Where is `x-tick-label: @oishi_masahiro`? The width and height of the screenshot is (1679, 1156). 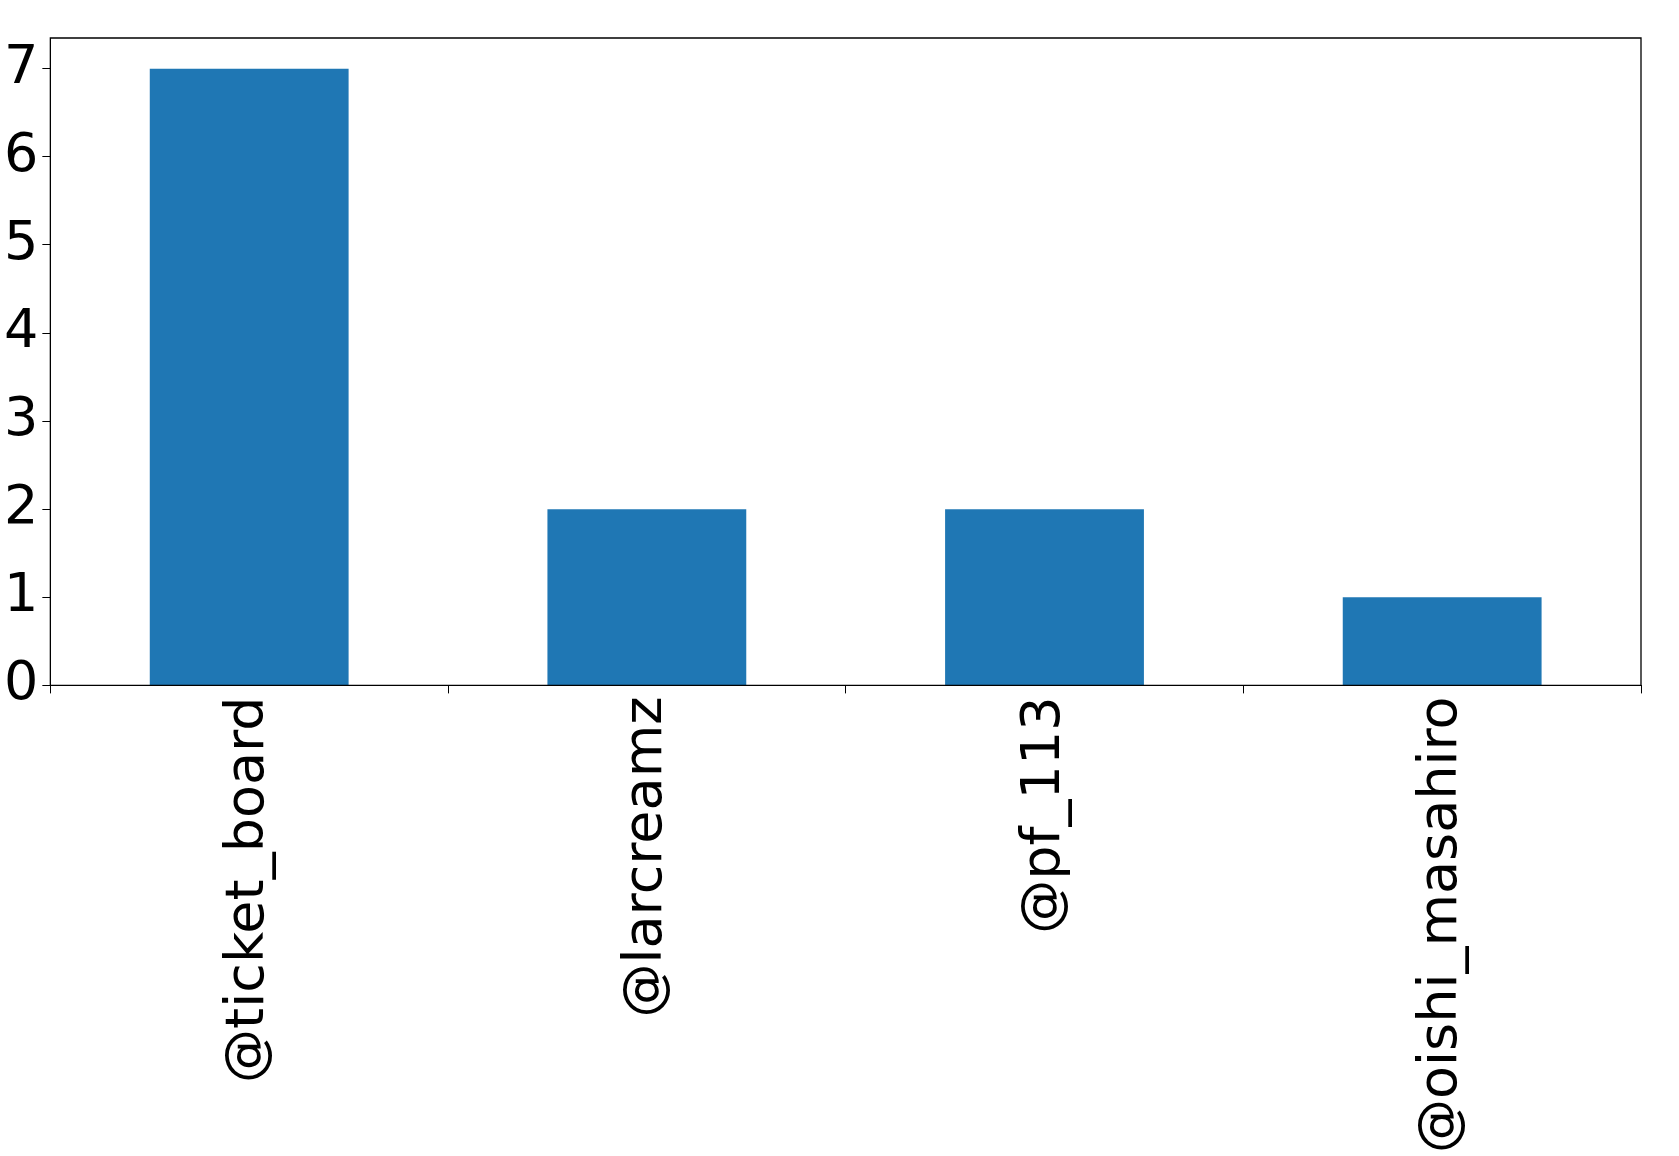
x-tick-label: @oishi_masahiro is located at coordinates (1438, 925).